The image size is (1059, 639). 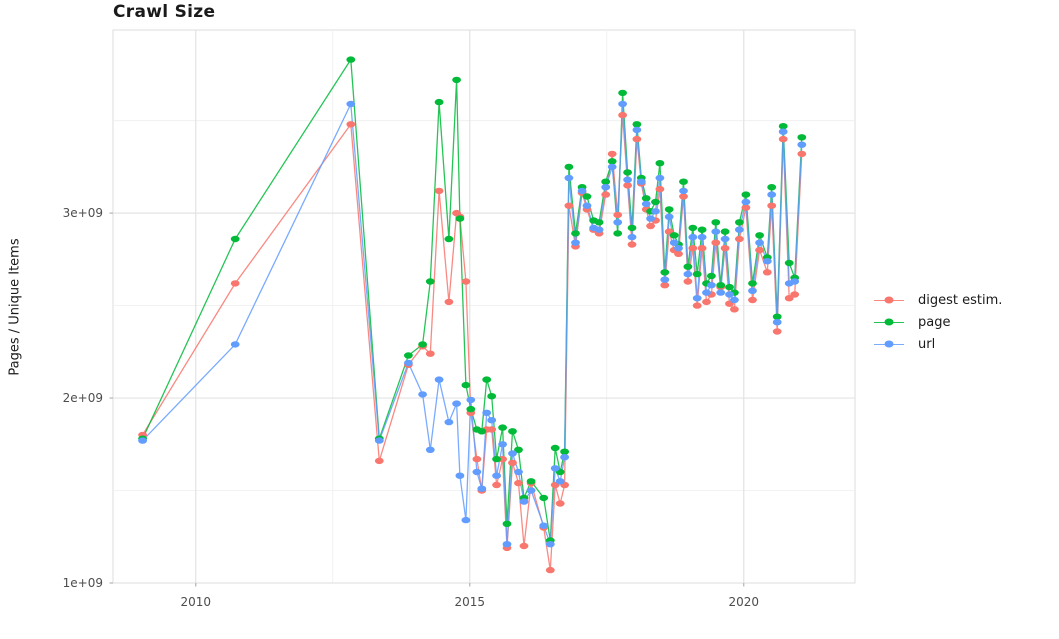 I want to click on legend: digest estim. page url, so click(x=938, y=322).